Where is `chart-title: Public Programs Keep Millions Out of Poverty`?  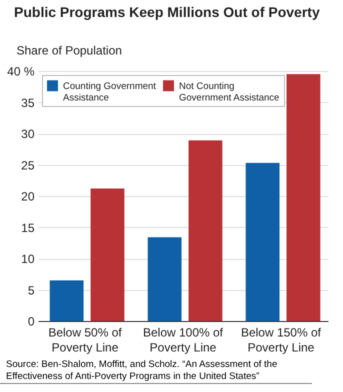
chart-title: Public Programs Keep Millions Out of Poverty is located at coordinates (167, 12).